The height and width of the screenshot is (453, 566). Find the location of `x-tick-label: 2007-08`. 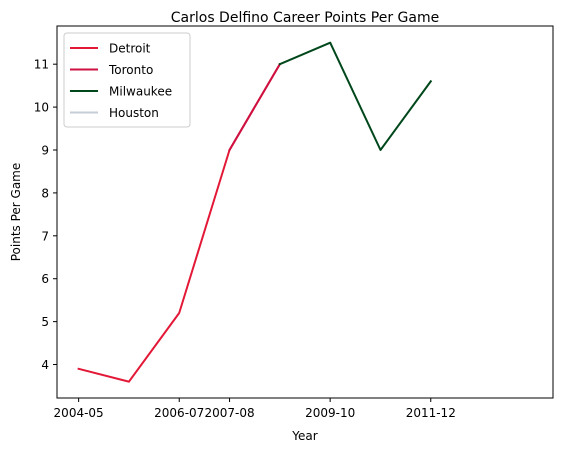

x-tick-label: 2007-08 is located at coordinates (229, 413).